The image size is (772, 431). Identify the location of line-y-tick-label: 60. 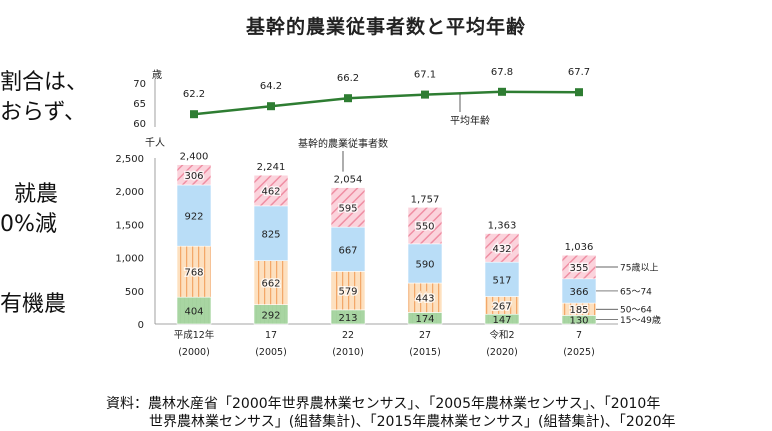
(139, 124).